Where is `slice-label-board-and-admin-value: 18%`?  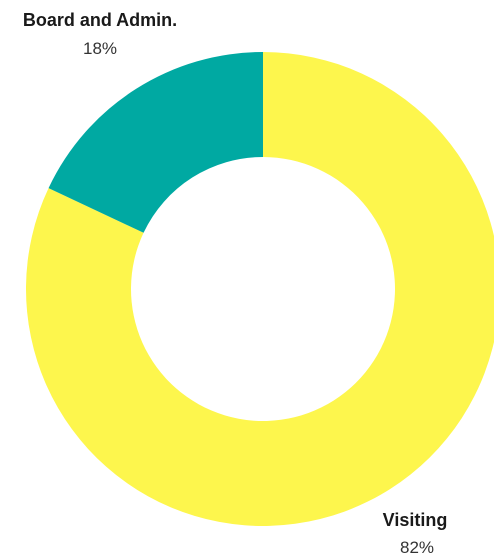
slice-label-board-and-admin-value: 18% is located at coordinates (100, 48).